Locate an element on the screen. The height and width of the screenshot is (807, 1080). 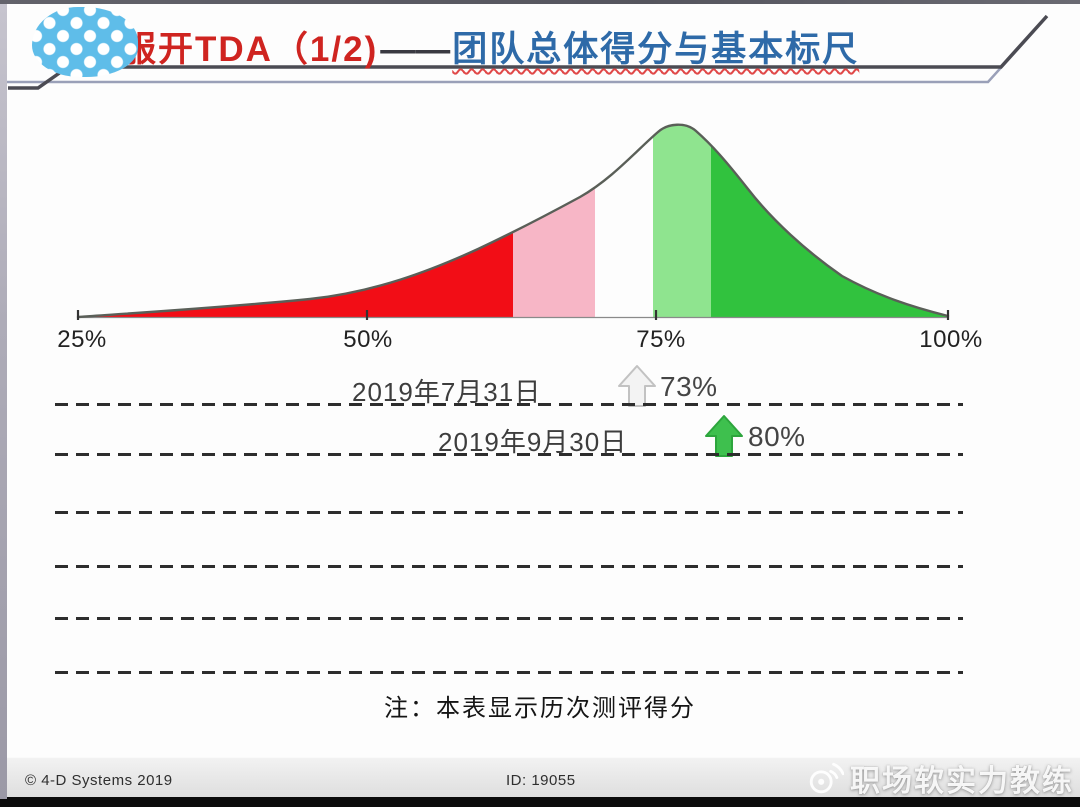
photo-left-edge is located at coordinates (3, 401).